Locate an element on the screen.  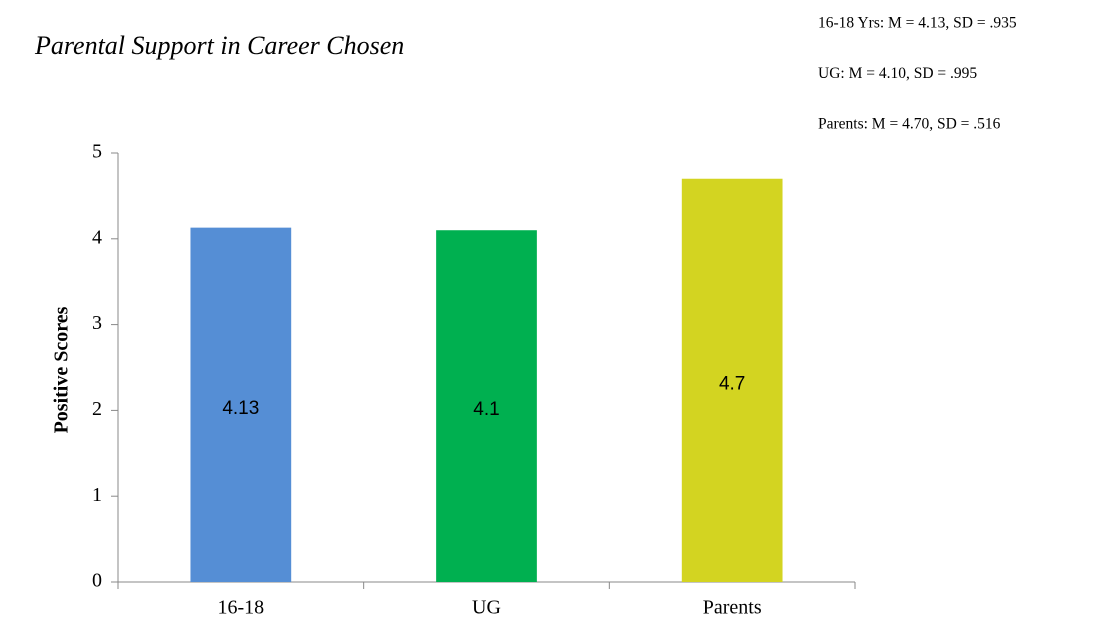
chart-title: Parental Support in Career Chosen is located at coordinates (219, 45).